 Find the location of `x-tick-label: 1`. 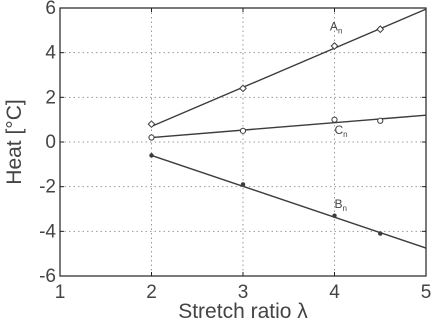

x-tick-label: 1 is located at coordinates (60, 292).